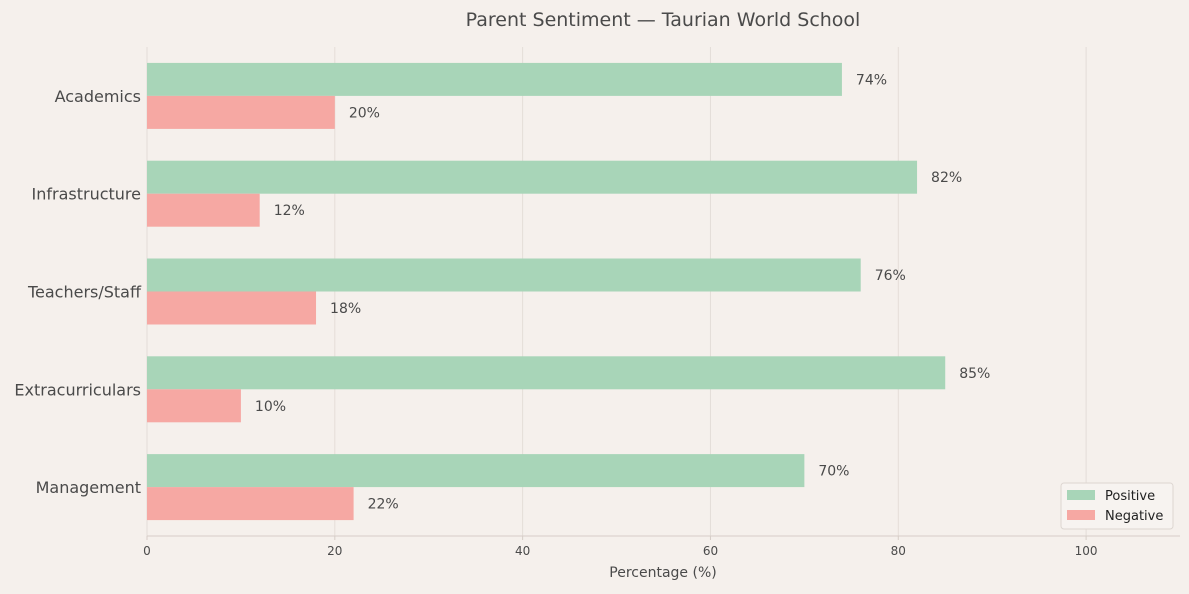  What do you see at coordinates (1086, 551) in the screenshot?
I see `x-tick-label-100: 100` at bounding box center [1086, 551].